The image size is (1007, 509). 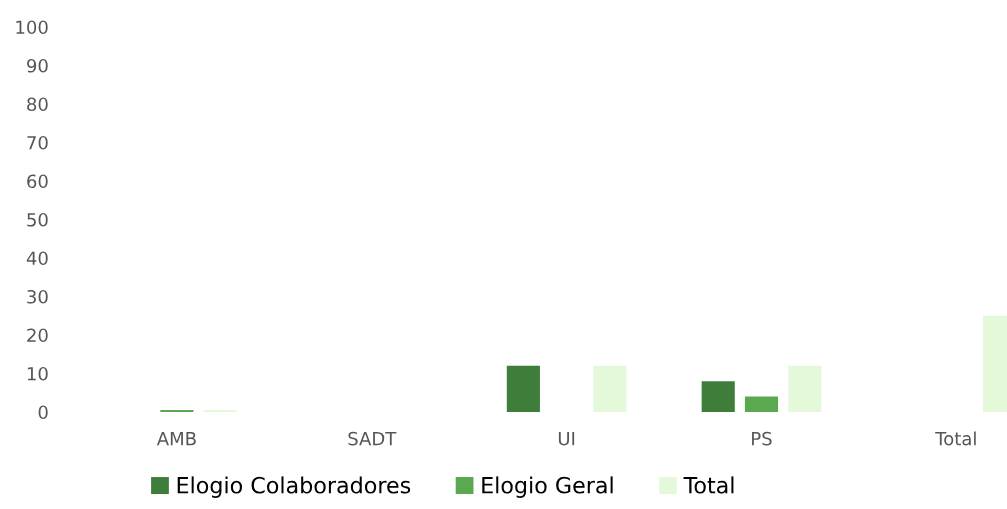 I want to click on y-tick-label: 70, so click(x=37, y=142).